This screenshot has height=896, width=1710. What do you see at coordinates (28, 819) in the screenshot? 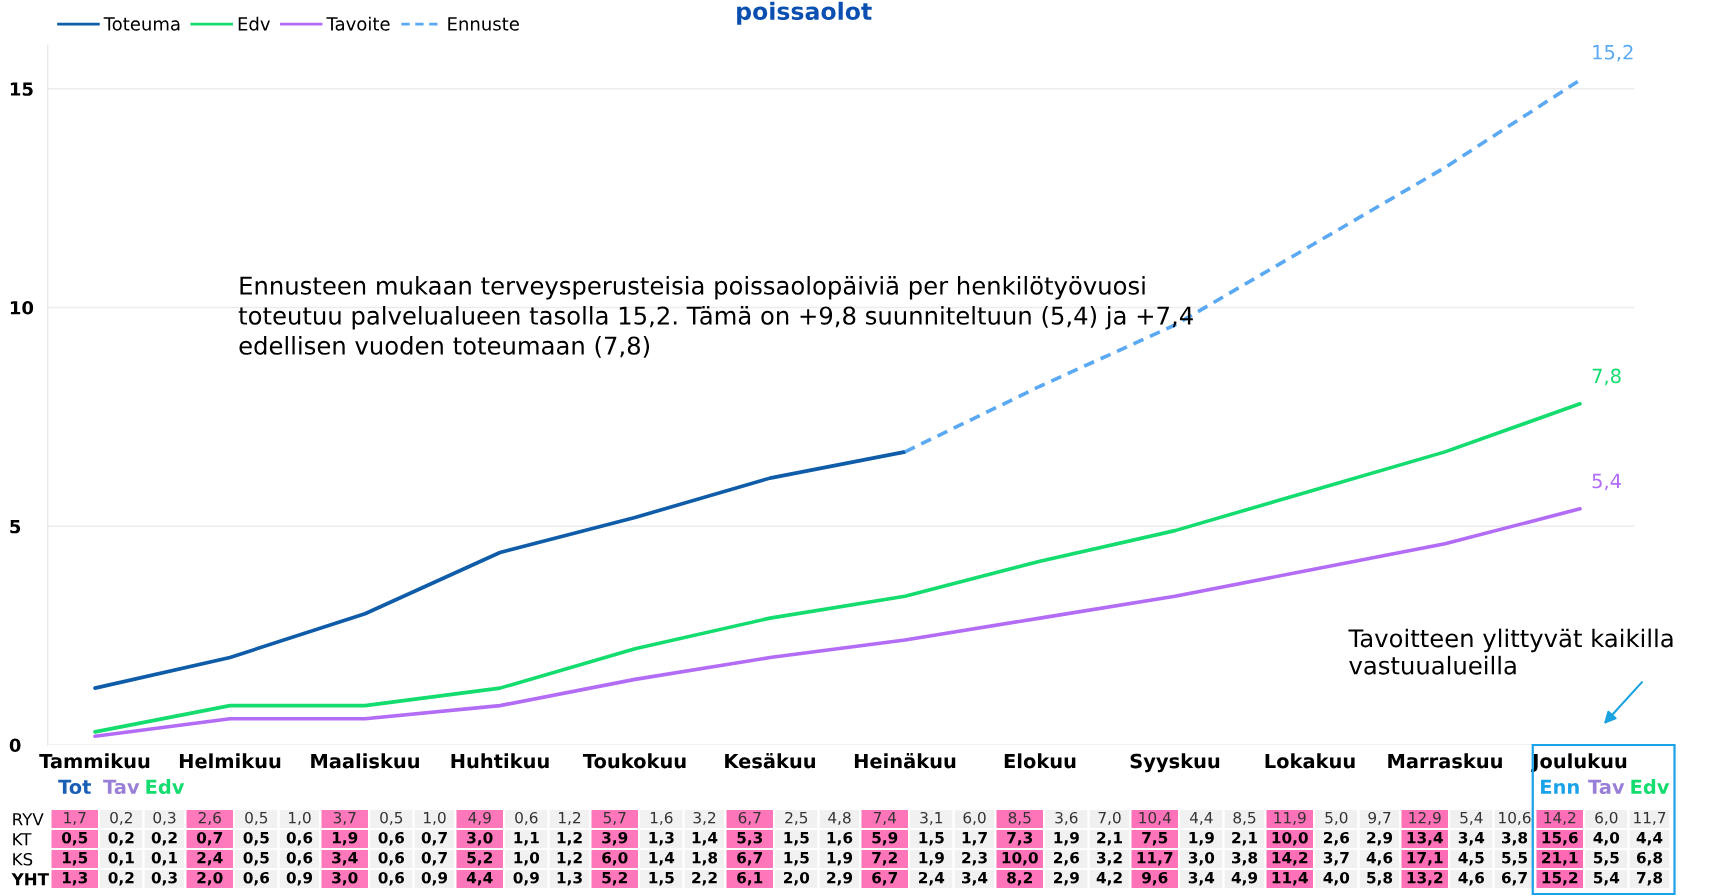
I see `y-tick-label: RYV` at bounding box center [28, 819].